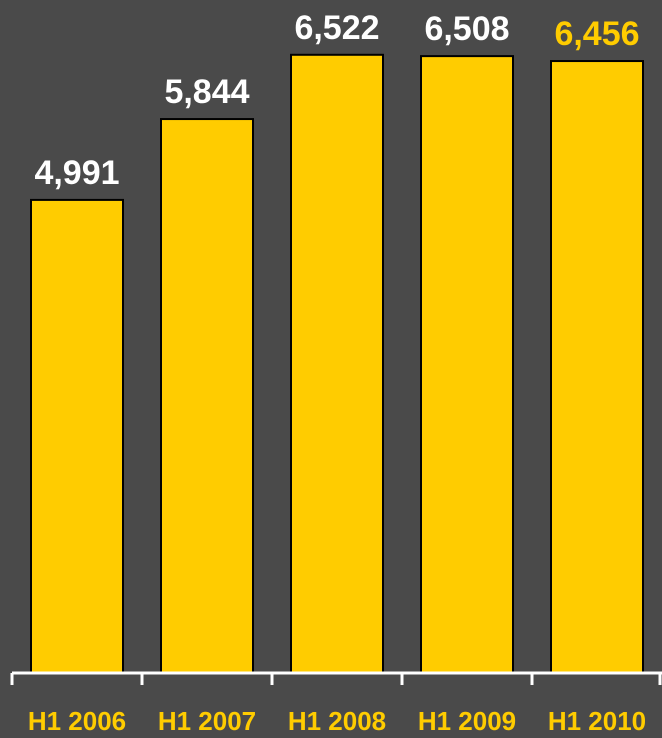  What do you see at coordinates (466, 29) in the screenshot?
I see `value-label: 6,508` at bounding box center [466, 29].